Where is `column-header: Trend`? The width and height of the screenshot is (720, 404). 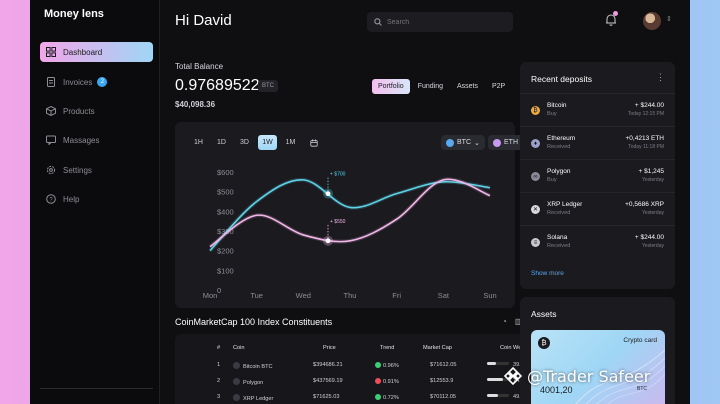
column-header: Trend is located at coordinates (387, 348).